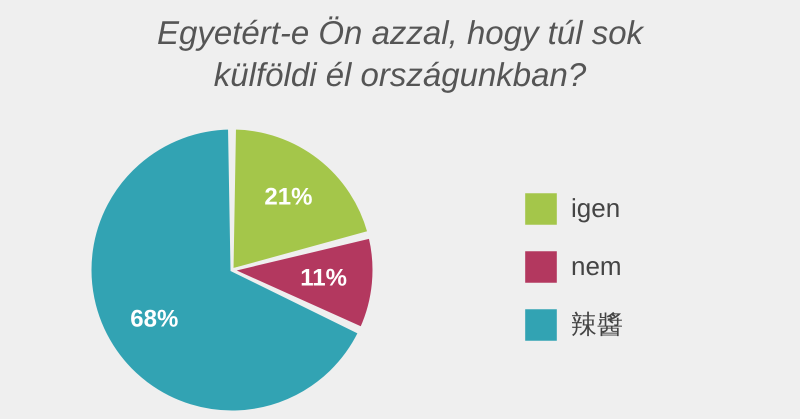 The width and height of the screenshot is (800, 419). Describe the element at coordinates (400, 53) in the screenshot. I see `chart-title: Egyetért-e Ön azzal, hogy túl sok külföldi él országunkban?` at that location.